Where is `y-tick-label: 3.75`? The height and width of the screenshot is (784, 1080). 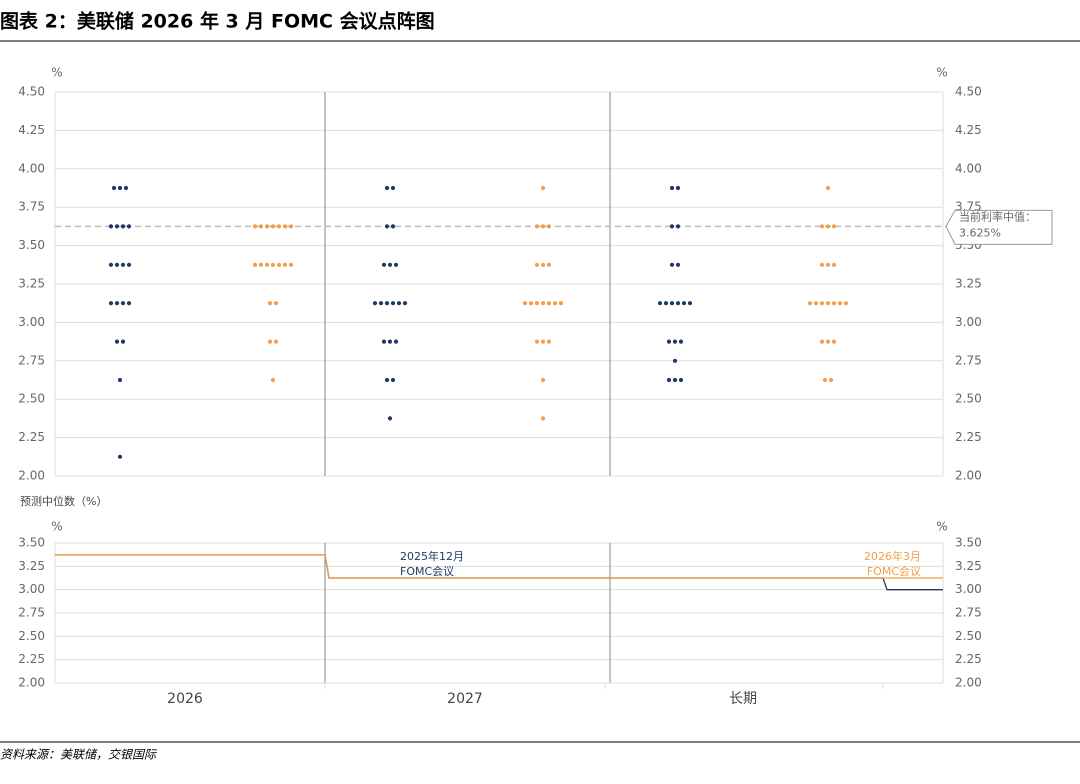 y-tick-label: 3.75 is located at coordinates (31, 207).